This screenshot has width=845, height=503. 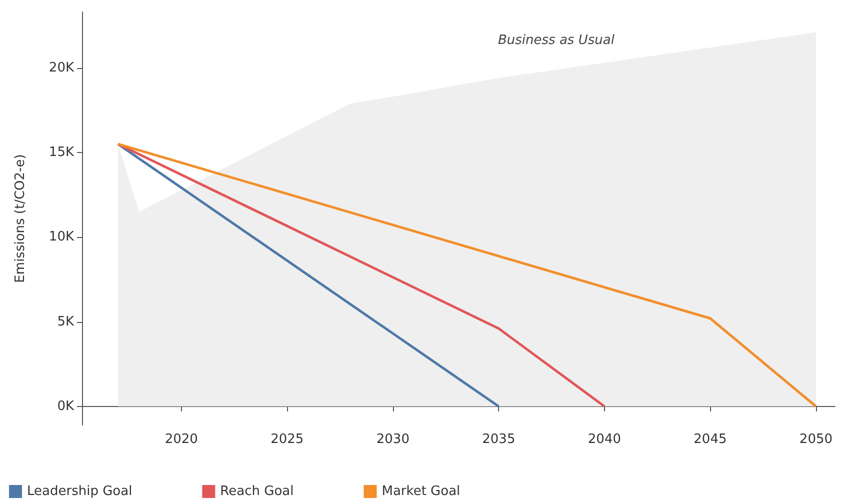 I want to click on x-tick-label: 2045, so click(x=710, y=439).